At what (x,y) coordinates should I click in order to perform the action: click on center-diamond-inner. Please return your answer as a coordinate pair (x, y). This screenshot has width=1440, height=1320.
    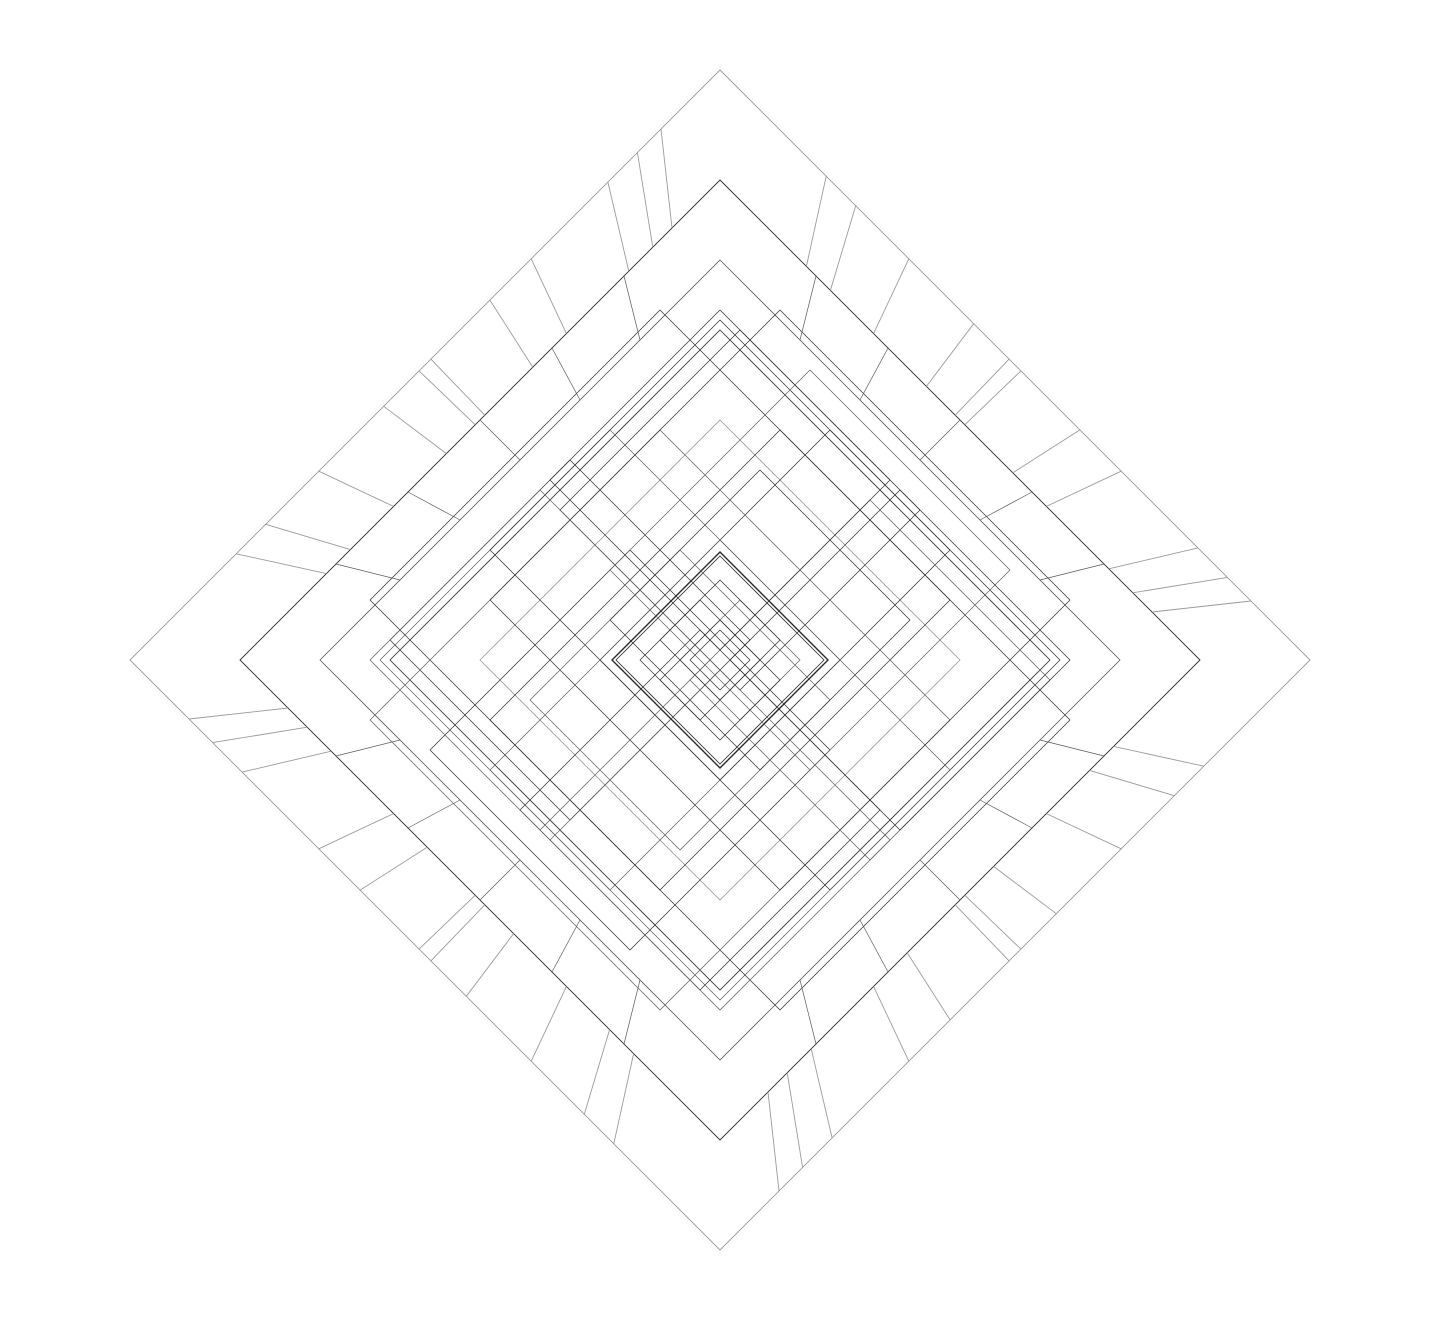
    Looking at the image, I should click on (720, 660).